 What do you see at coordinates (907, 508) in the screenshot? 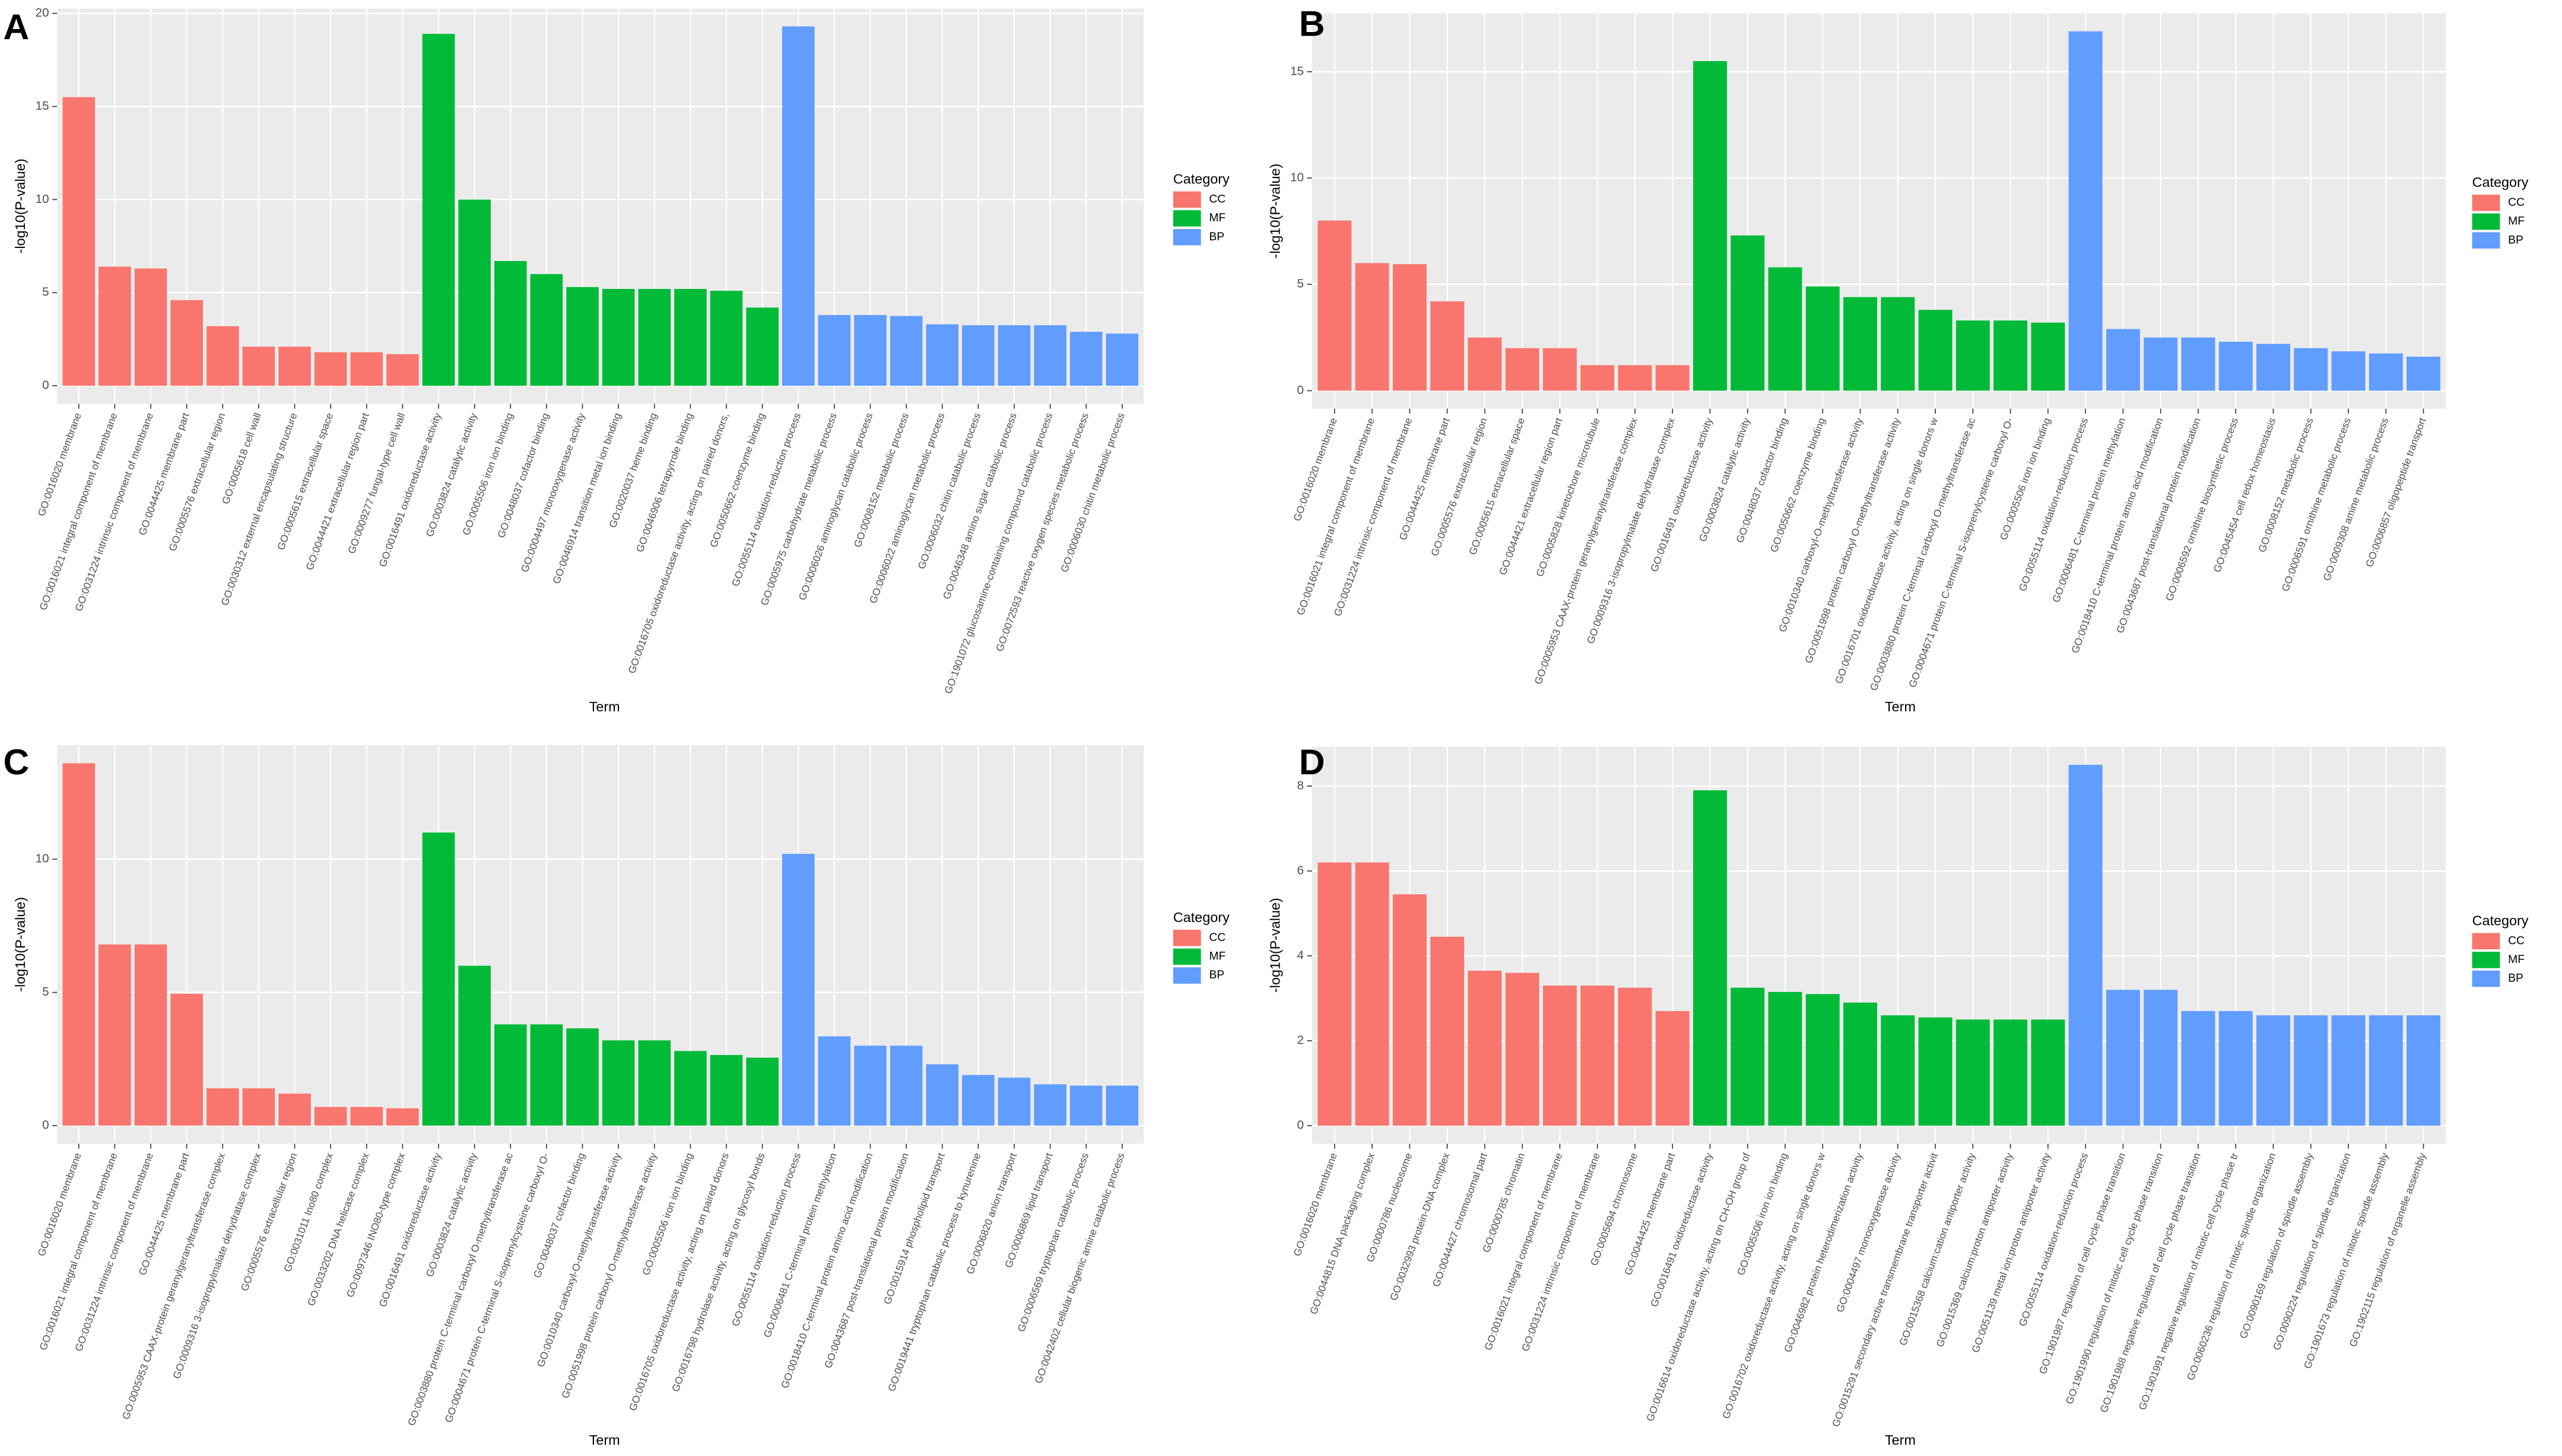
I see `x-tick-label: GO:0006022 aminoglycan metabolic process` at bounding box center [907, 508].